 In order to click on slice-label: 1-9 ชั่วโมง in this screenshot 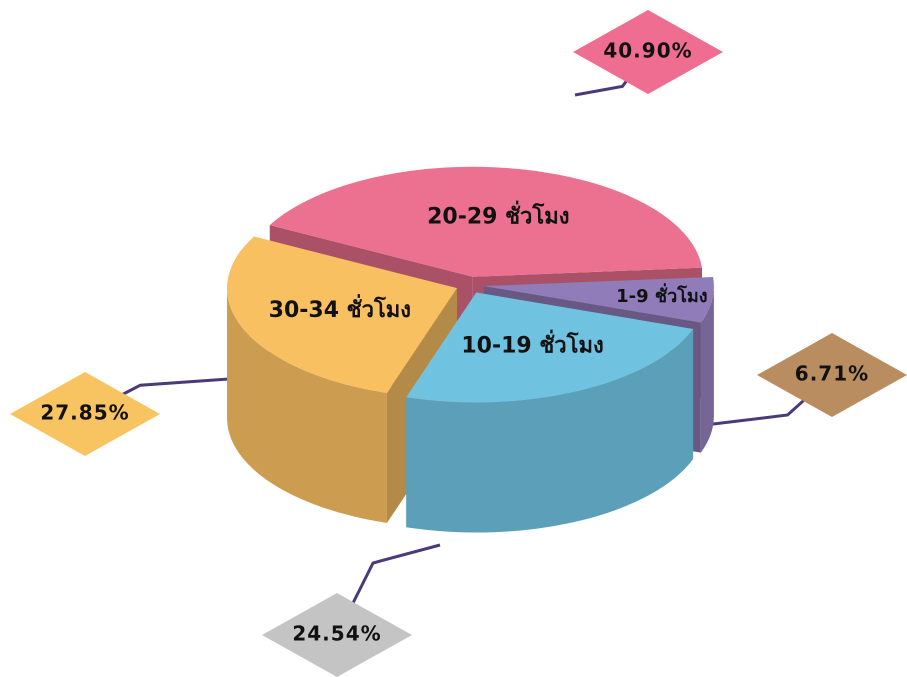, I will do `click(661, 295)`.